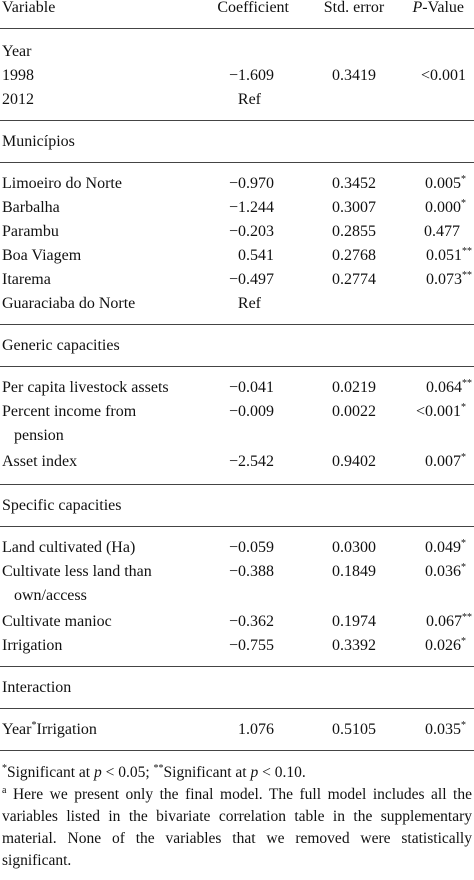  Describe the element at coordinates (354, 8) in the screenshot. I see `header-std-error: Std. error` at that location.